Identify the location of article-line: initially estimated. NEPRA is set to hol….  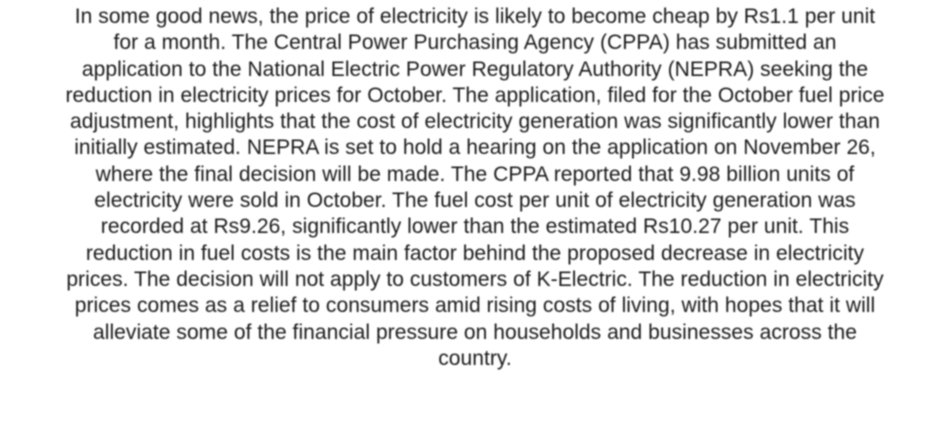
(475, 148).